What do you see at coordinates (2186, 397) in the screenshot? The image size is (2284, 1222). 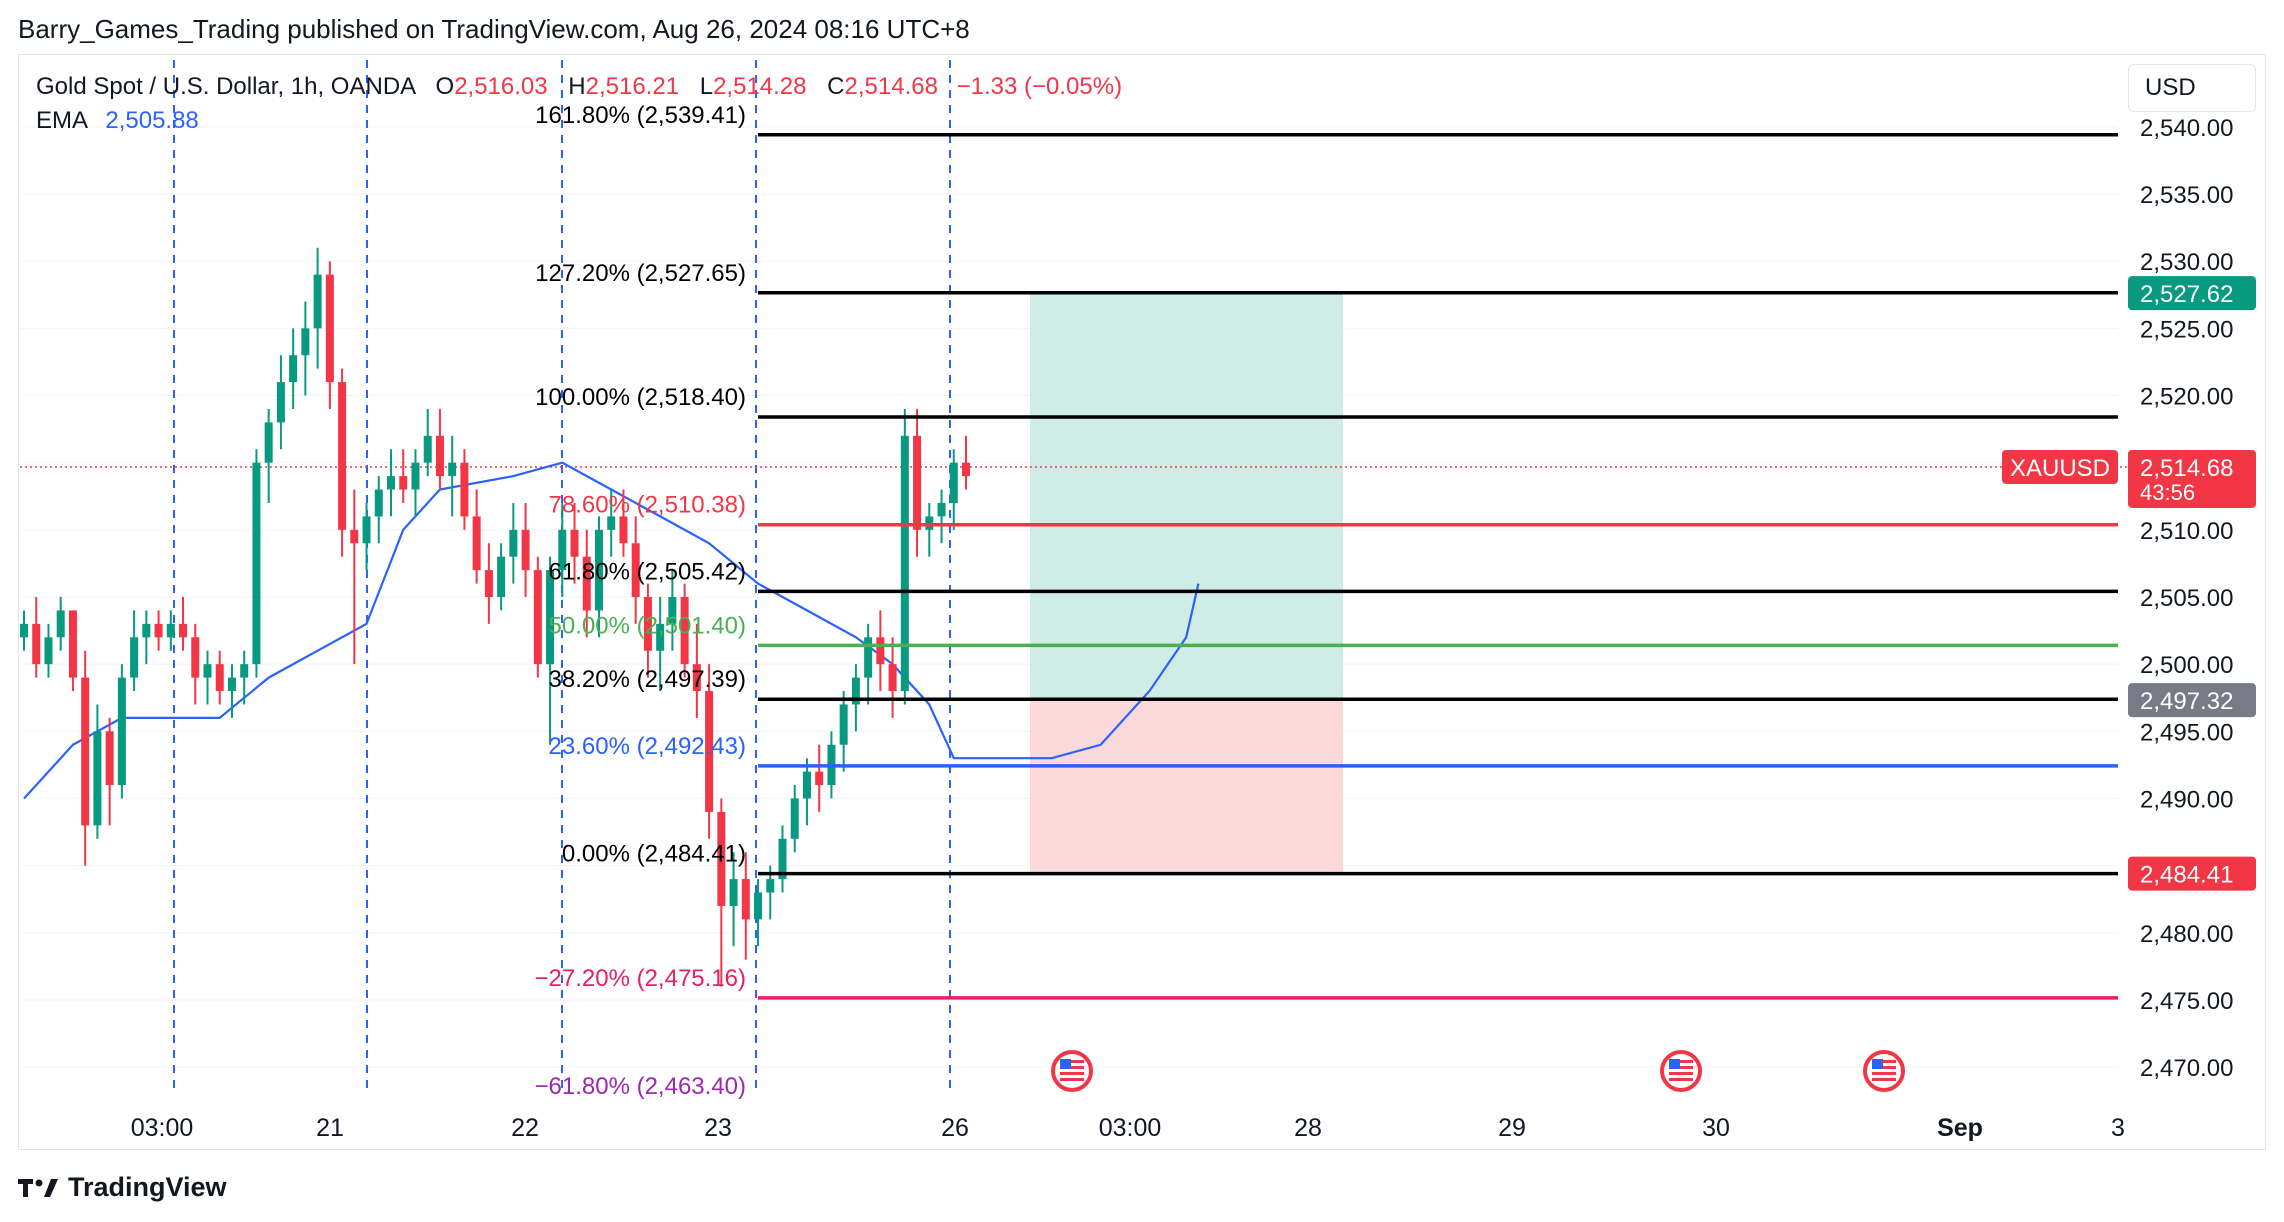 I see `y-tick-label: 2,520.00` at bounding box center [2186, 397].